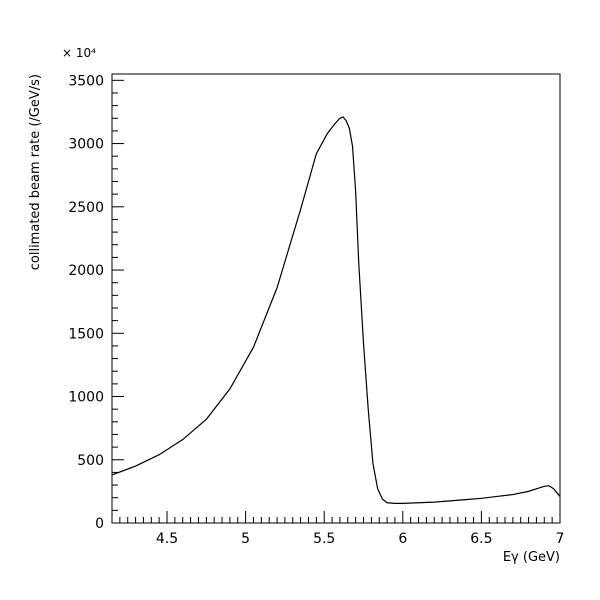 The height and width of the screenshot is (600, 600). What do you see at coordinates (86, 145) in the screenshot?
I see `y-tick-label: 3000` at bounding box center [86, 145].